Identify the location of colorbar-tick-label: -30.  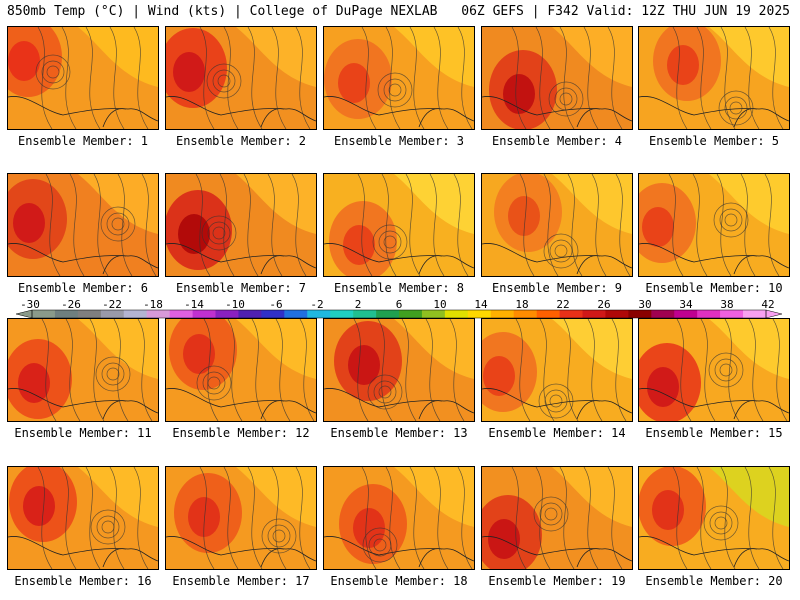
(30, 304).